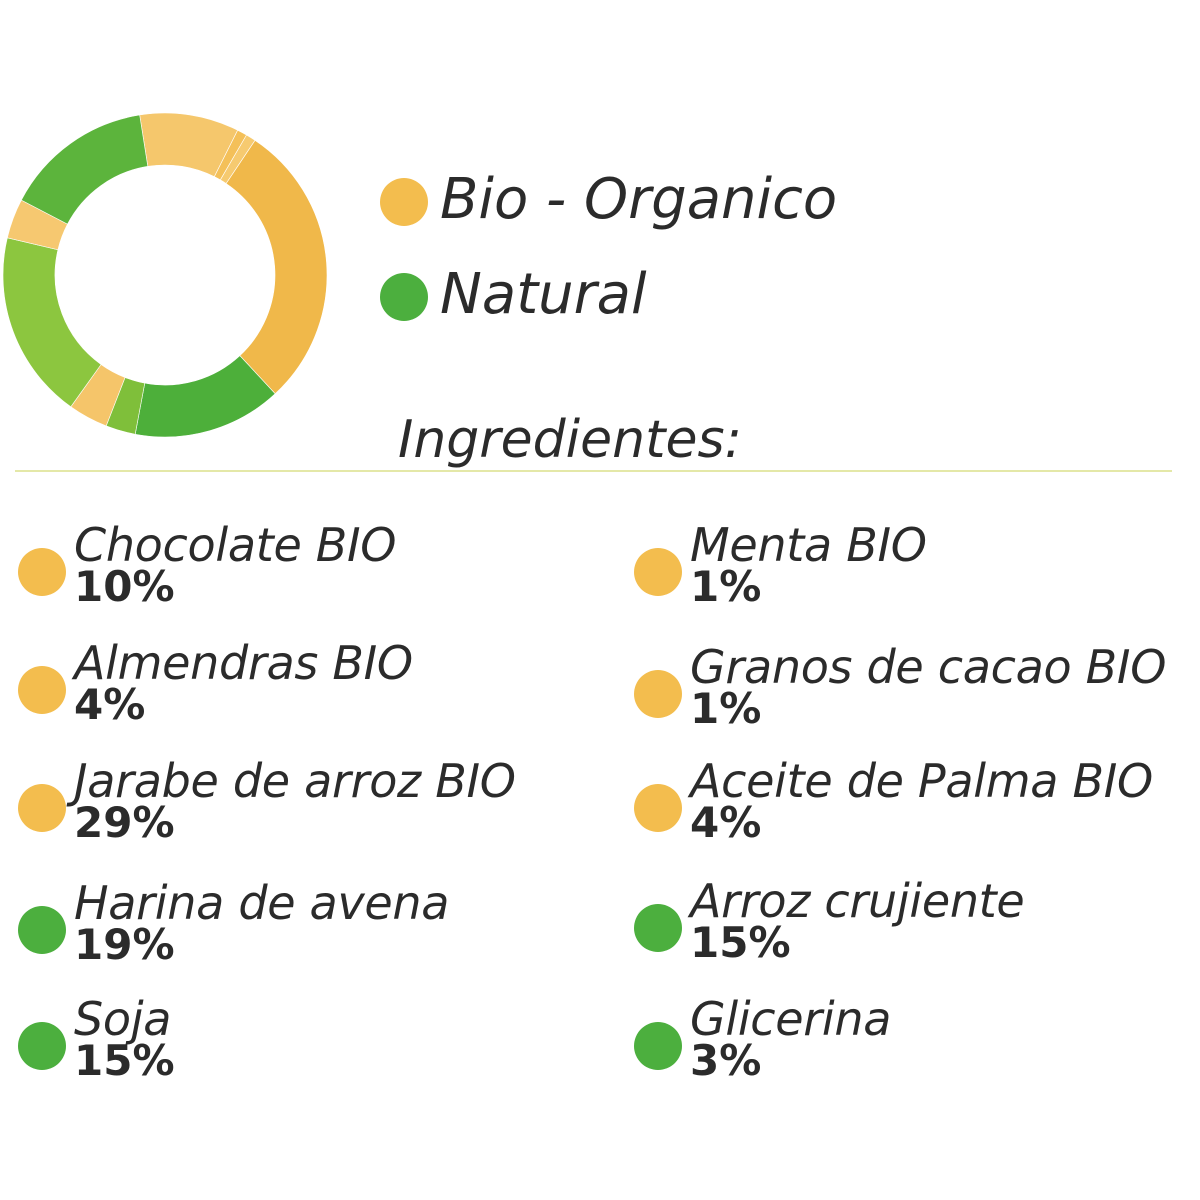 The width and height of the screenshot is (1200, 1200). Describe the element at coordinates (928, 667) in the screenshot. I see `ingredient-name: Granos de cacao BIO` at that location.